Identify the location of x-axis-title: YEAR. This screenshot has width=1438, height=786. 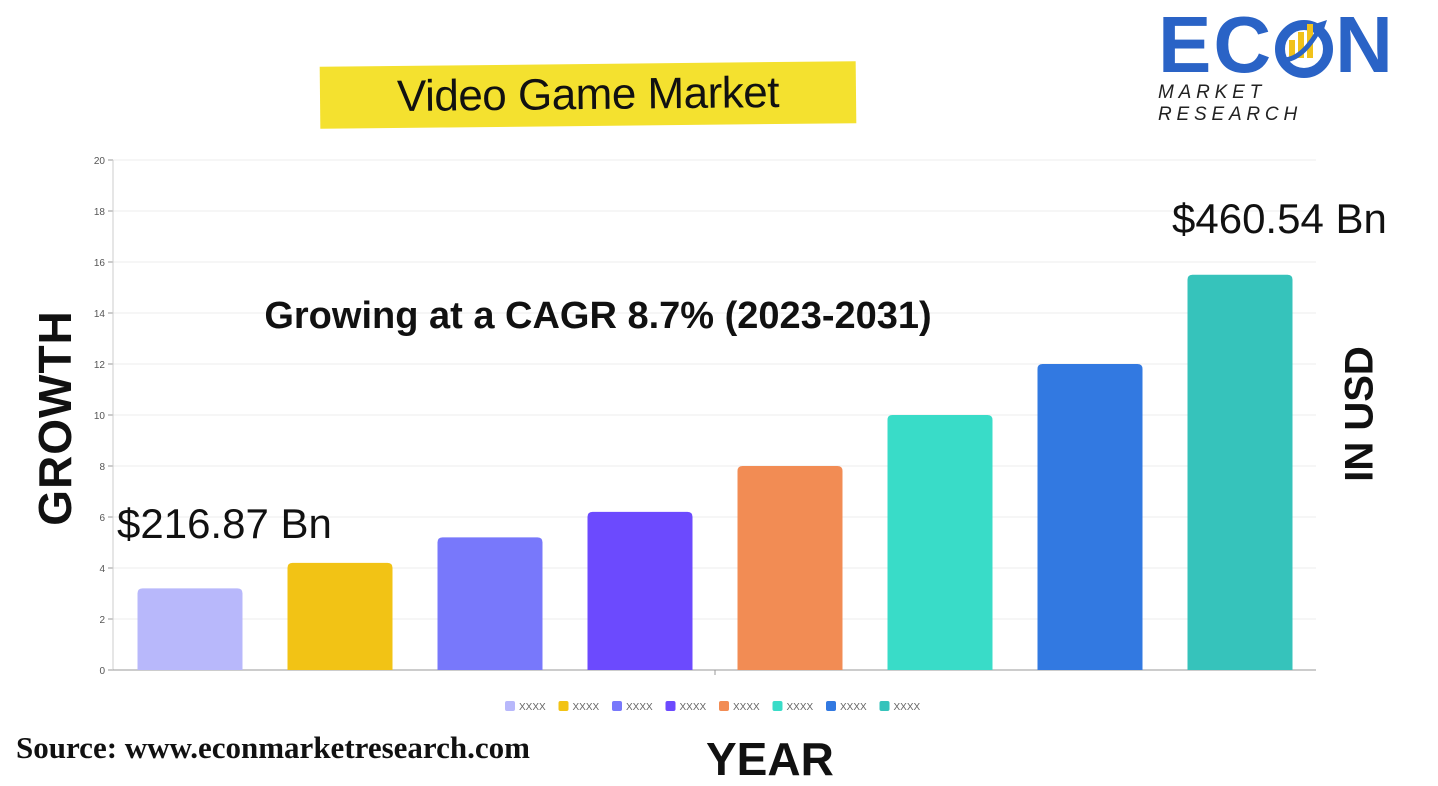
(770, 759).